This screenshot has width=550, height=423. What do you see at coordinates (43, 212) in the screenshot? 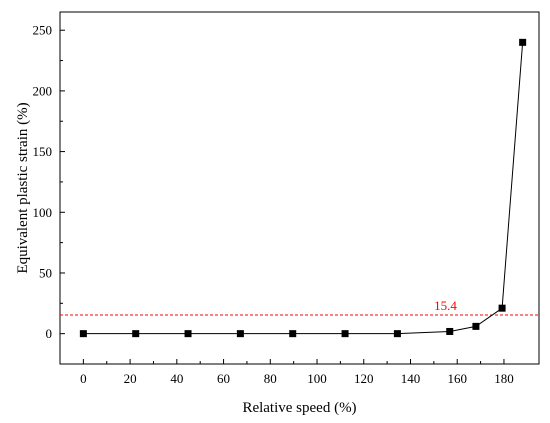
I see `y-tick-label: 100` at bounding box center [43, 212].